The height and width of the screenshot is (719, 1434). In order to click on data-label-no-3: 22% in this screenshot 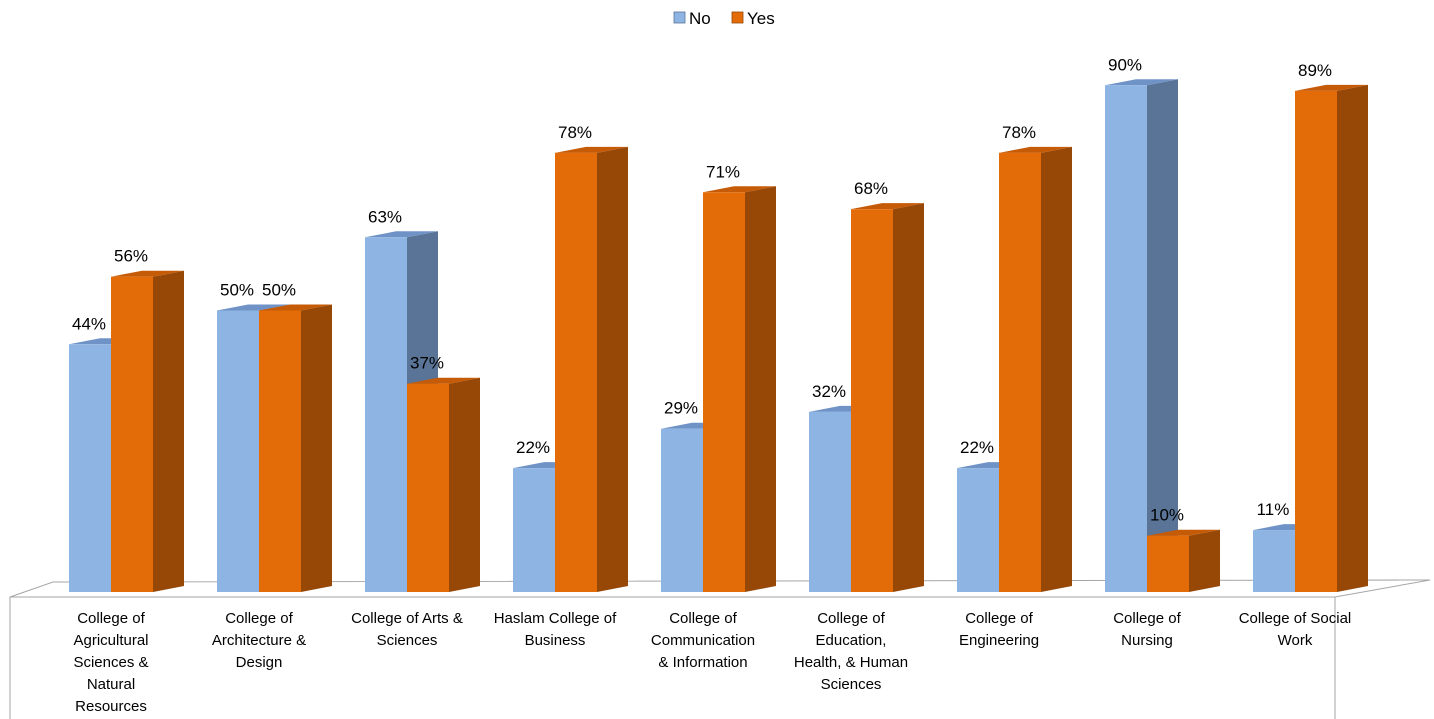, I will do `click(533, 447)`.